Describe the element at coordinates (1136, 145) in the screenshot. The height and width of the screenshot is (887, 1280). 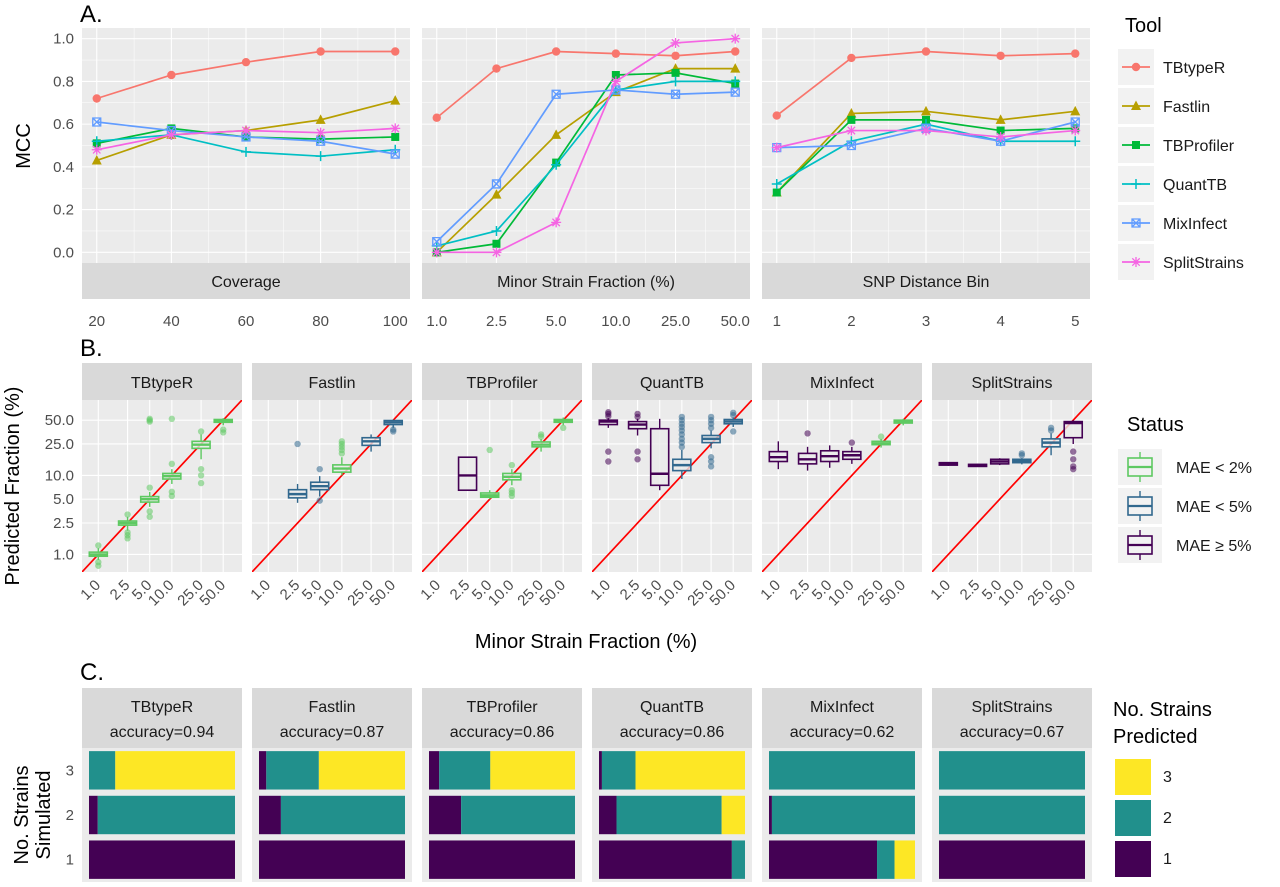
I see `legend-key-marker` at that location.